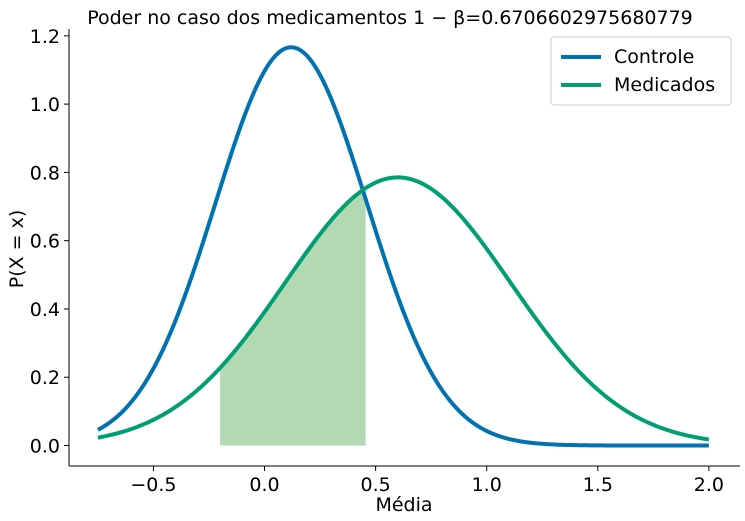  I want to click on x-ticks: −0.5 0.0 0.5 1.0 1.5 2.0, so click(427, 481).